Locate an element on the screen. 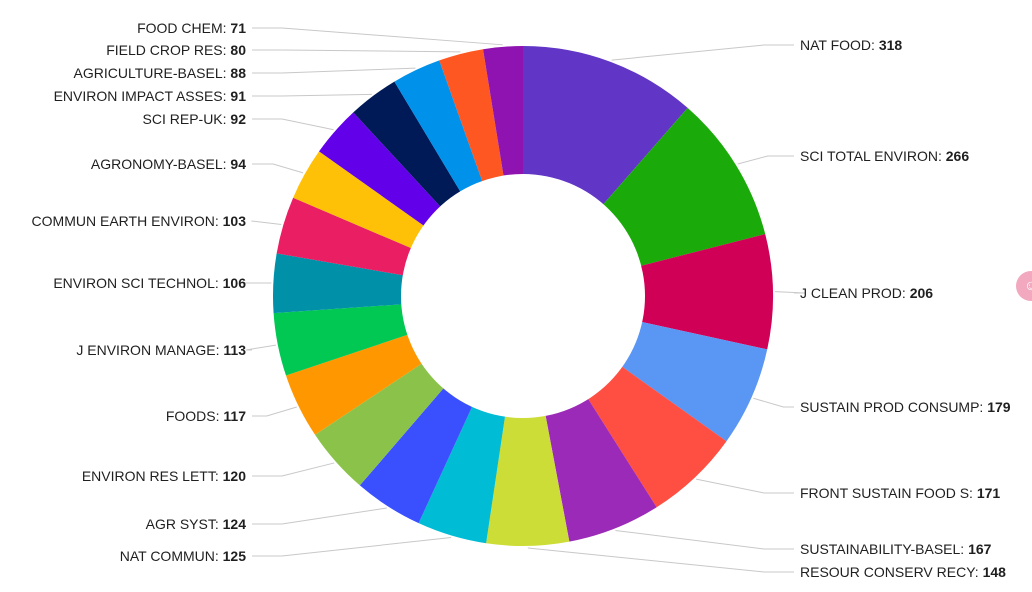  slice-sci-total-environ is located at coordinates (684, 187).